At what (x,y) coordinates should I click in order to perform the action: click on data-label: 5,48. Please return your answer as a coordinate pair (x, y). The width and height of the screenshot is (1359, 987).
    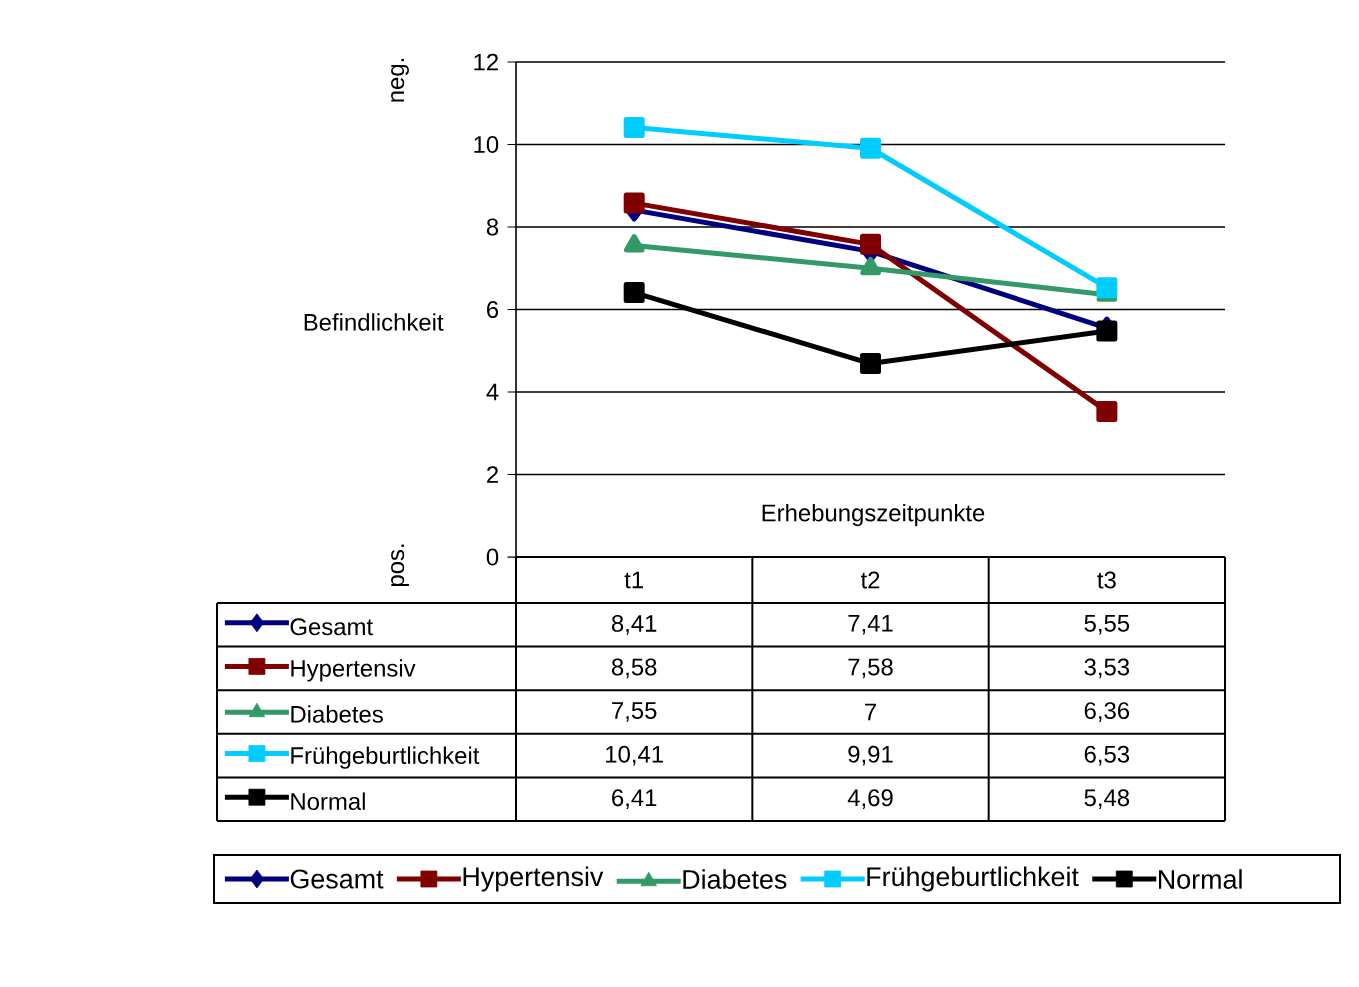
    Looking at the image, I should click on (1107, 799).